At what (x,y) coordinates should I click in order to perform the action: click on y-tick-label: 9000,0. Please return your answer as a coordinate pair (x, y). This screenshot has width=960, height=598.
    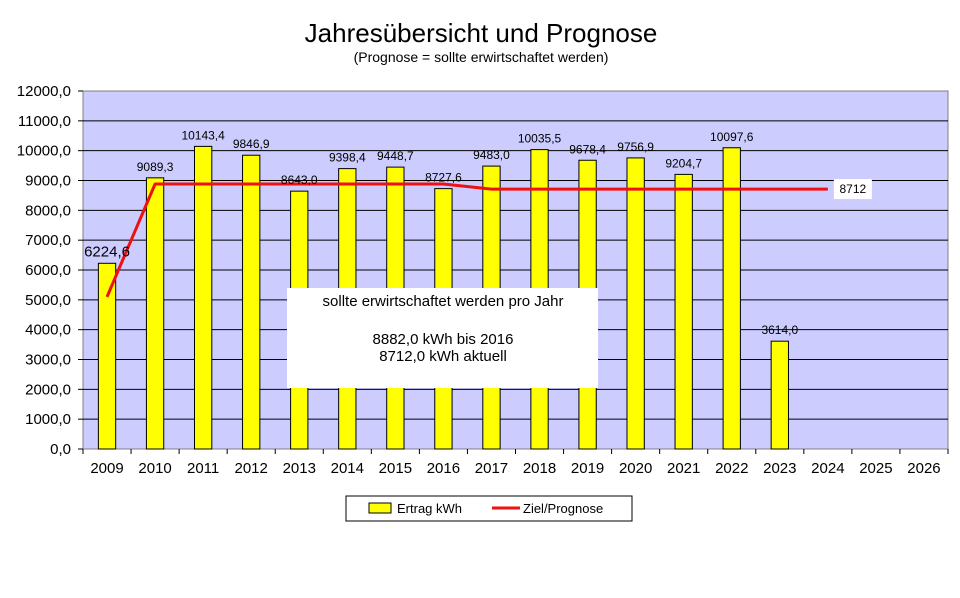
    Looking at the image, I should click on (48, 181).